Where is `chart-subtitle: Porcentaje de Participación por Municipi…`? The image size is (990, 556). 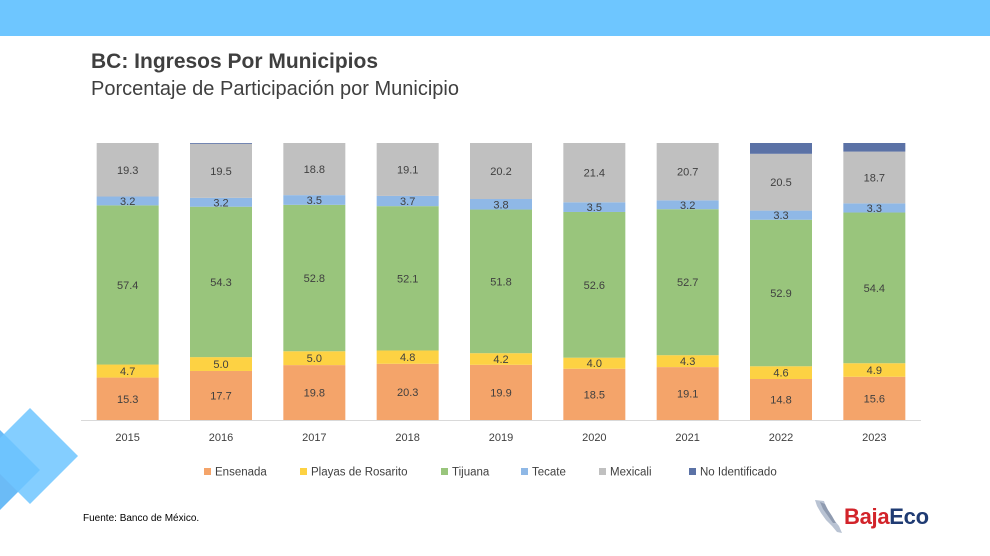 chart-subtitle: Porcentaje de Participación por Municipi… is located at coordinates (275, 89).